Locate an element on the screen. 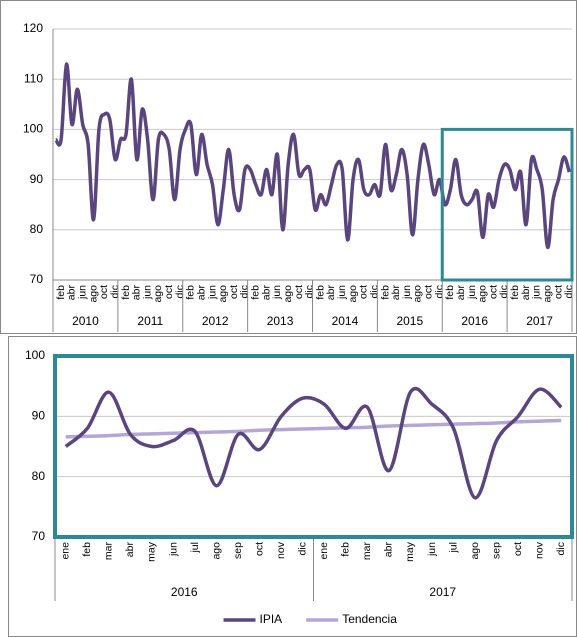  highlight-box is located at coordinates (507, 204).